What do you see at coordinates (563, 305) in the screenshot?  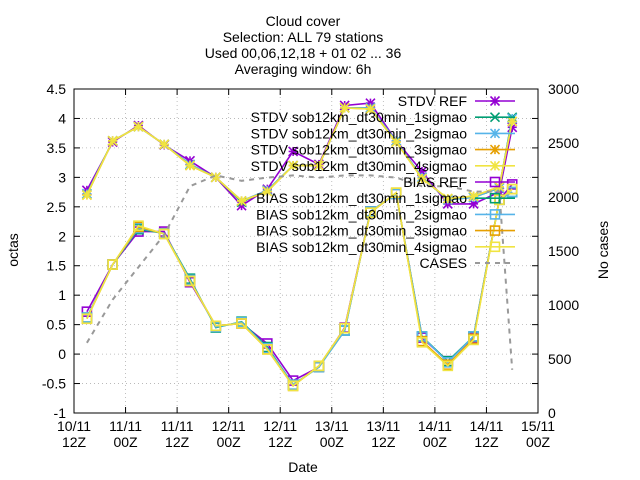 I see `y2-tick-label: 1000` at bounding box center [563, 305].